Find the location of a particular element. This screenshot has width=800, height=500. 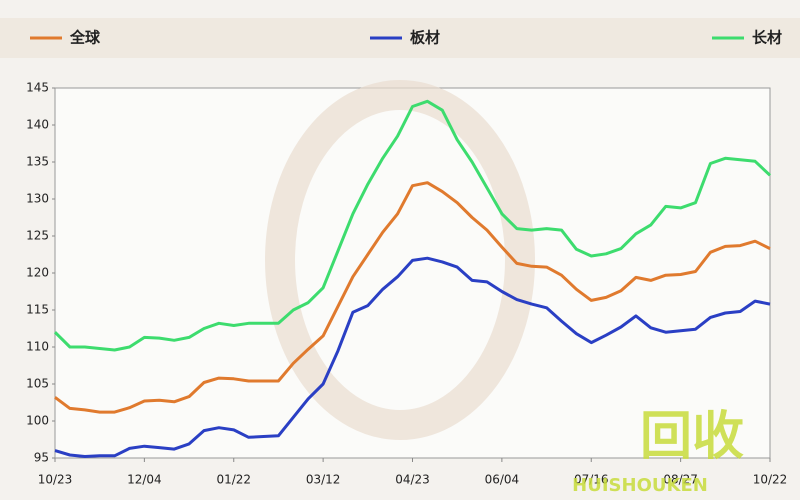

y-tick-label: 140 is located at coordinates (37, 125).